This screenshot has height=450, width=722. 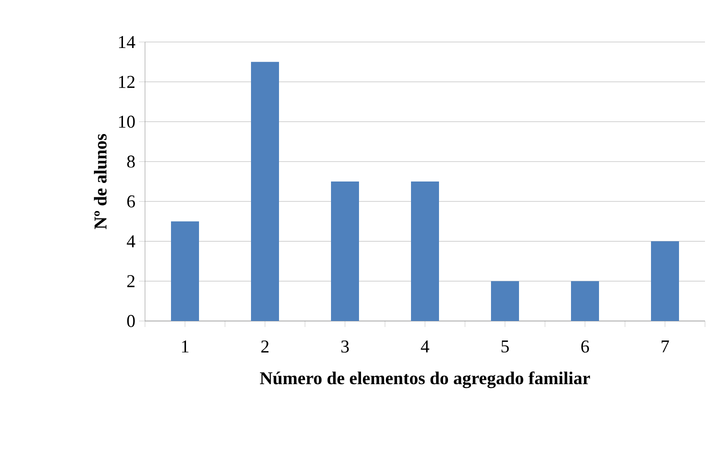 I want to click on x-tick-label: 1, so click(x=185, y=346).